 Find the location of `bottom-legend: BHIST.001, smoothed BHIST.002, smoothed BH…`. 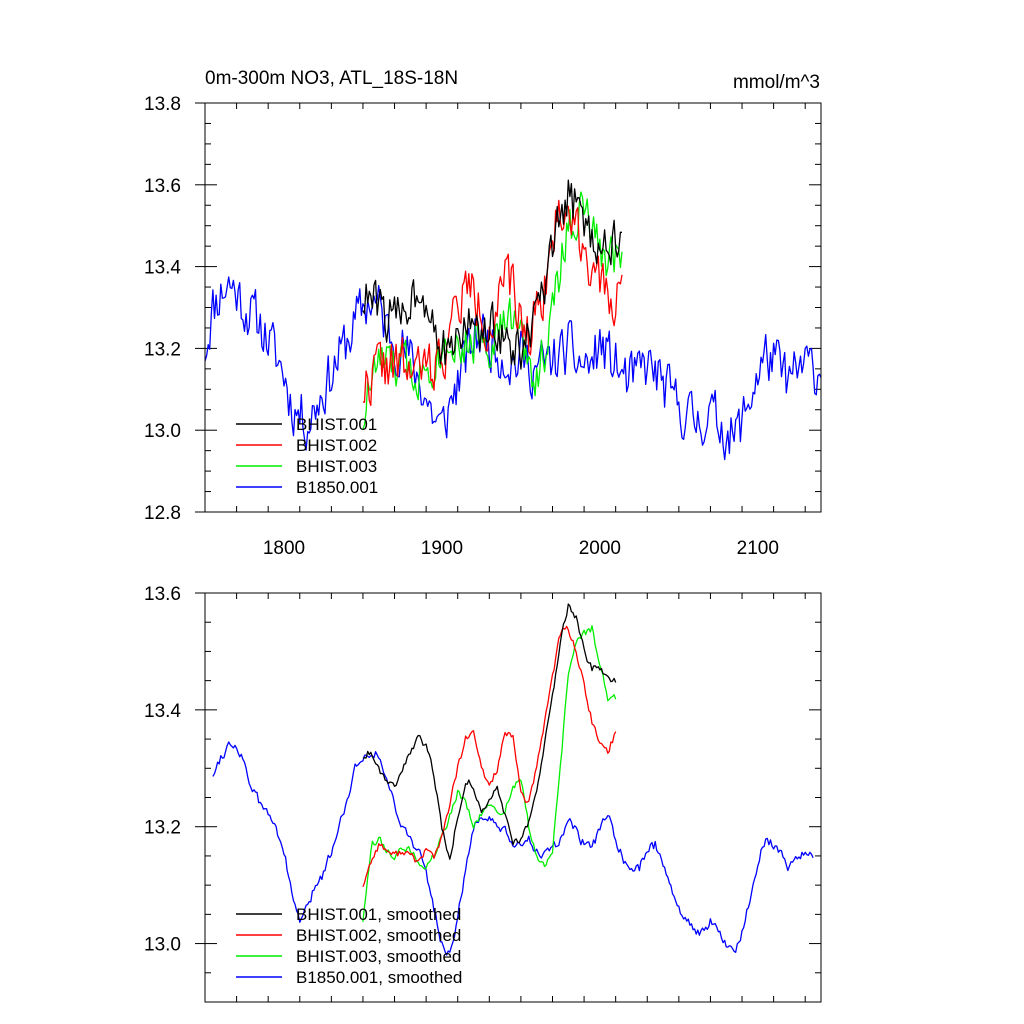

bottom-legend: BHIST.001, smoothed BHIST.002, smoothed BH… is located at coordinates (349, 946).